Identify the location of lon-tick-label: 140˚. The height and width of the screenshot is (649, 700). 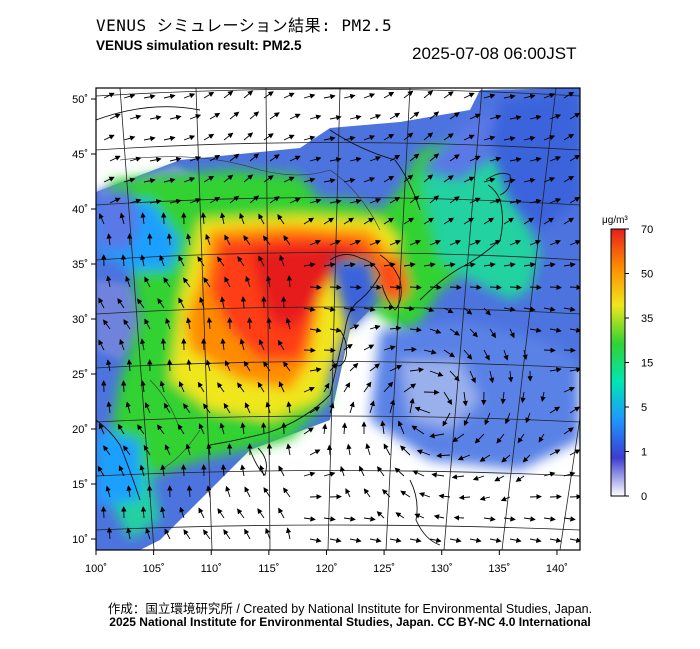
(557, 569).